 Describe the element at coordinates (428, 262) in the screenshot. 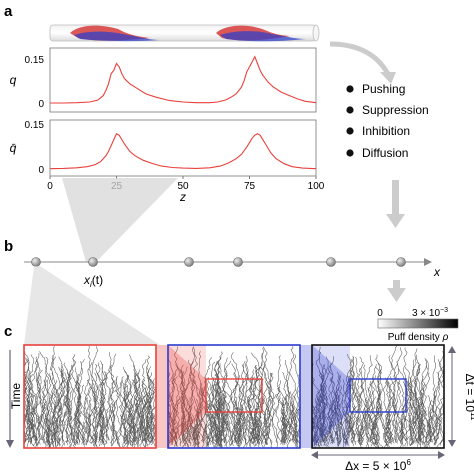

I see `particle-axis-arrow` at that location.